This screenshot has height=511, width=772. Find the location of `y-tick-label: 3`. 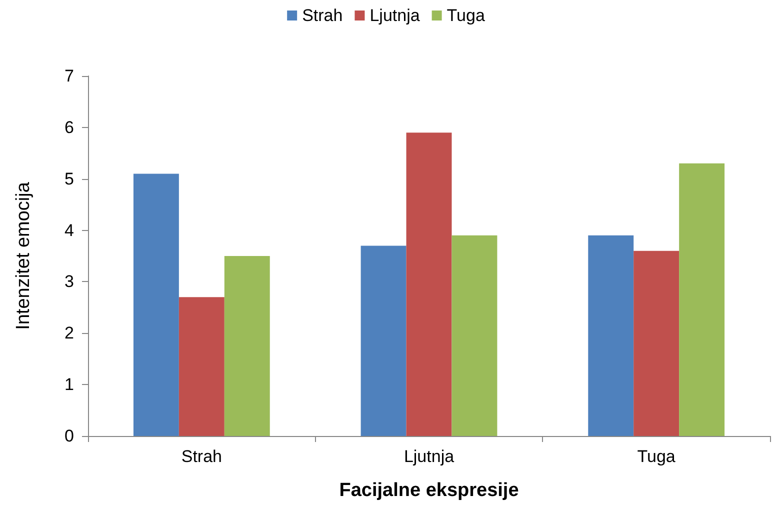

y-tick-label: 3 is located at coordinates (69, 282).